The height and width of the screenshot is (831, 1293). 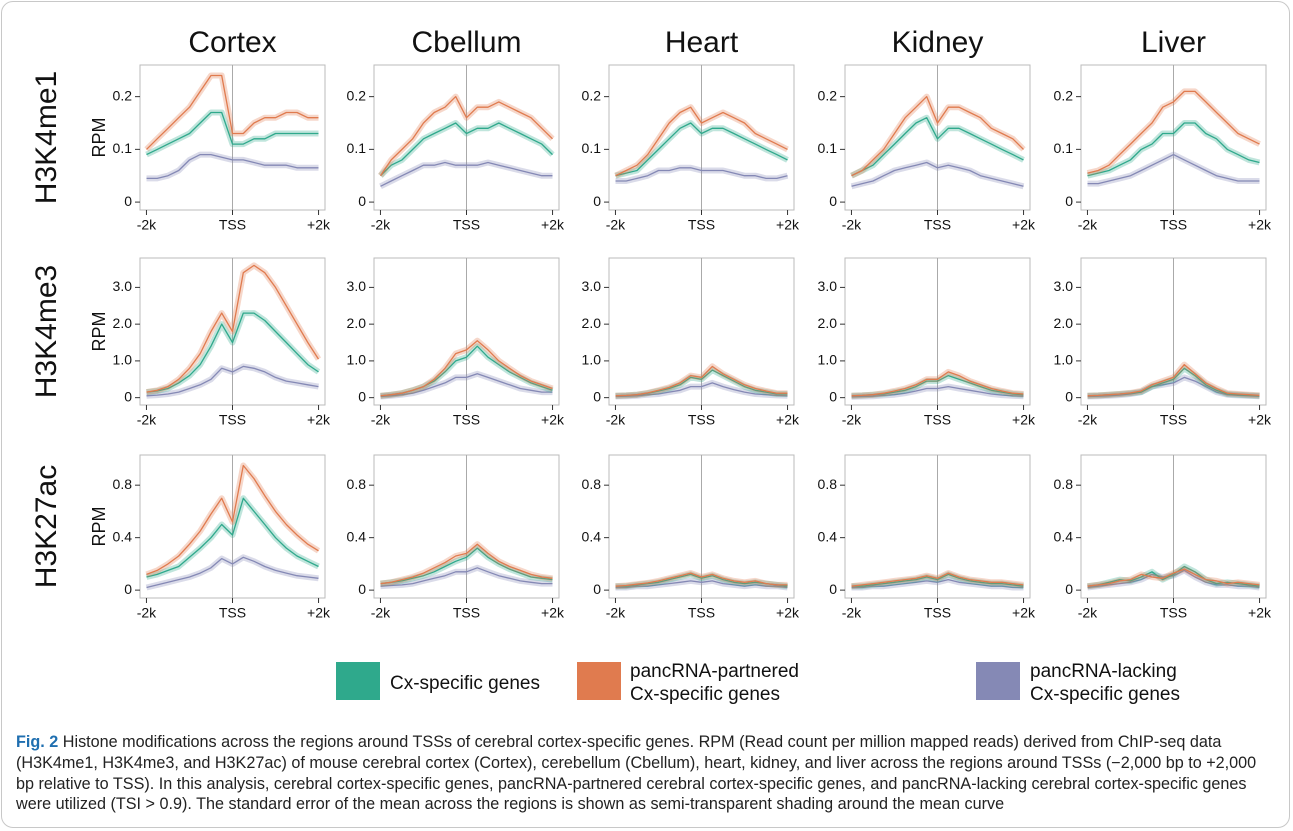 I want to click on row-title: H3K27ac, so click(x=46, y=526).